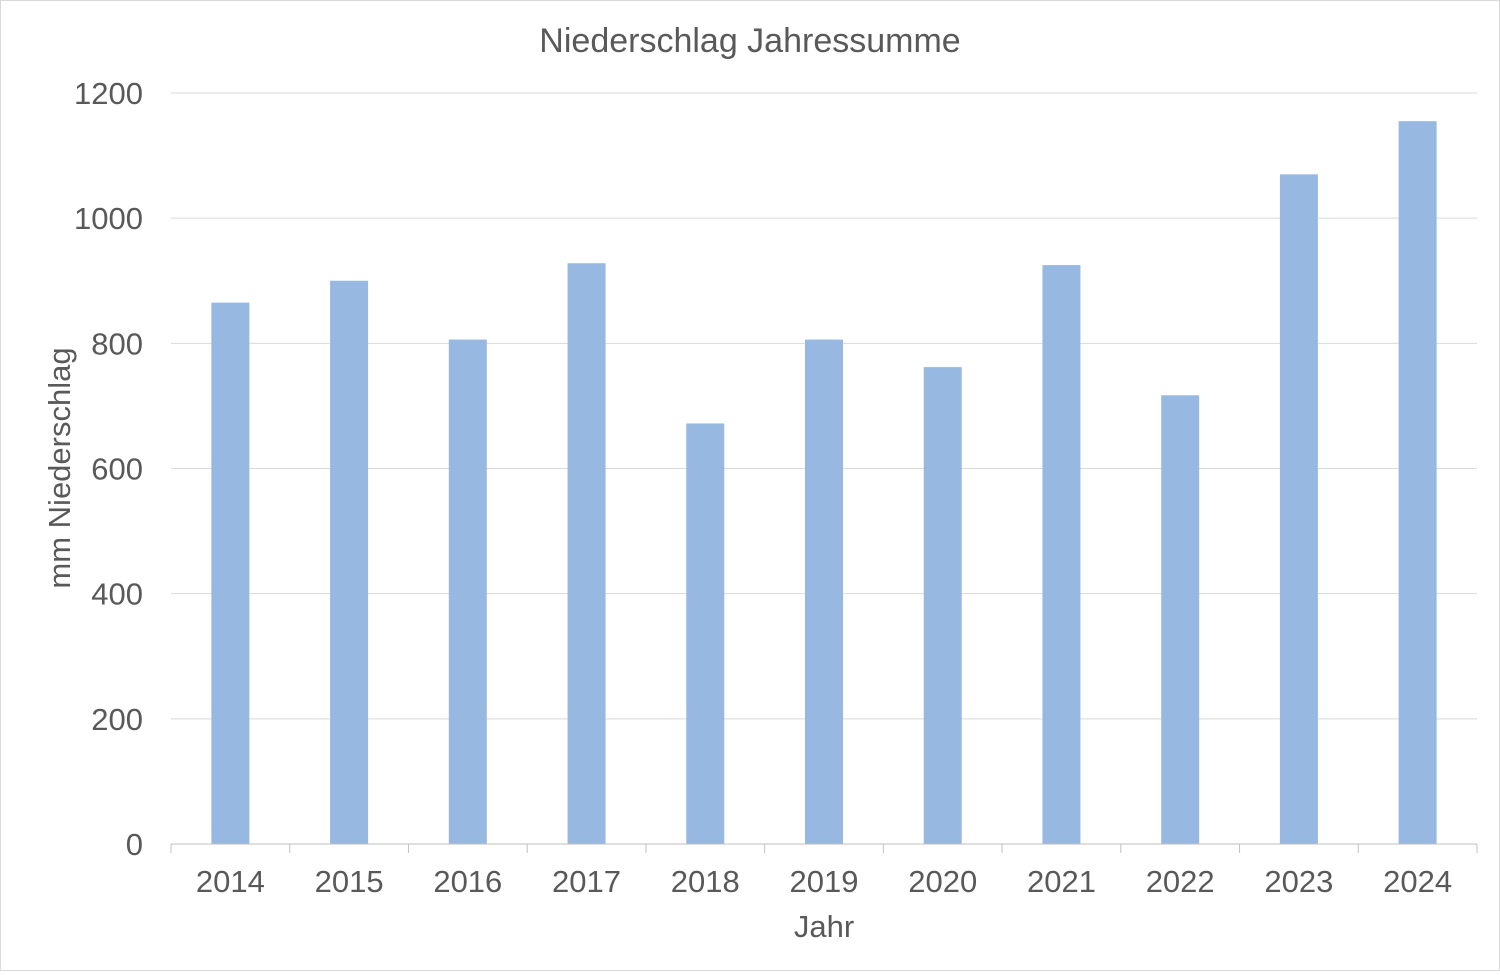  What do you see at coordinates (1298, 509) in the screenshot?
I see `bar-2023` at bounding box center [1298, 509].